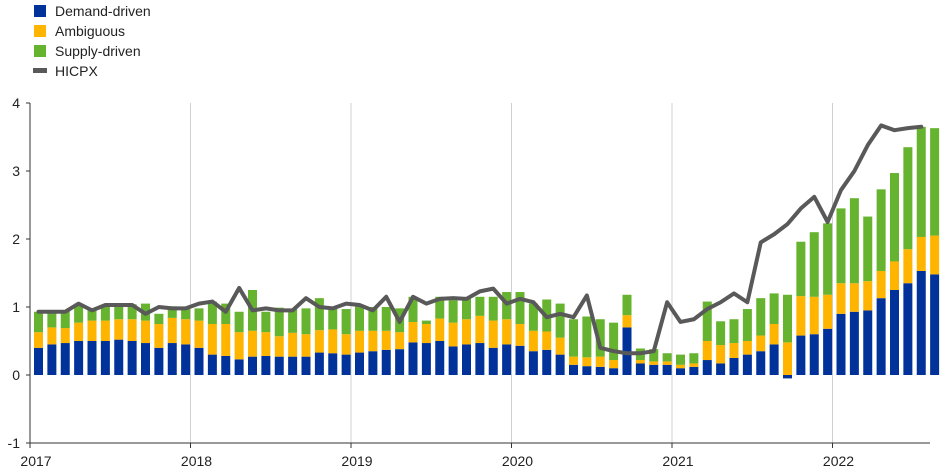 The height and width of the screenshot is (475, 940). What do you see at coordinates (16, 171) in the screenshot?
I see `y-tick-label: 3` at bounding box center [16, 171].